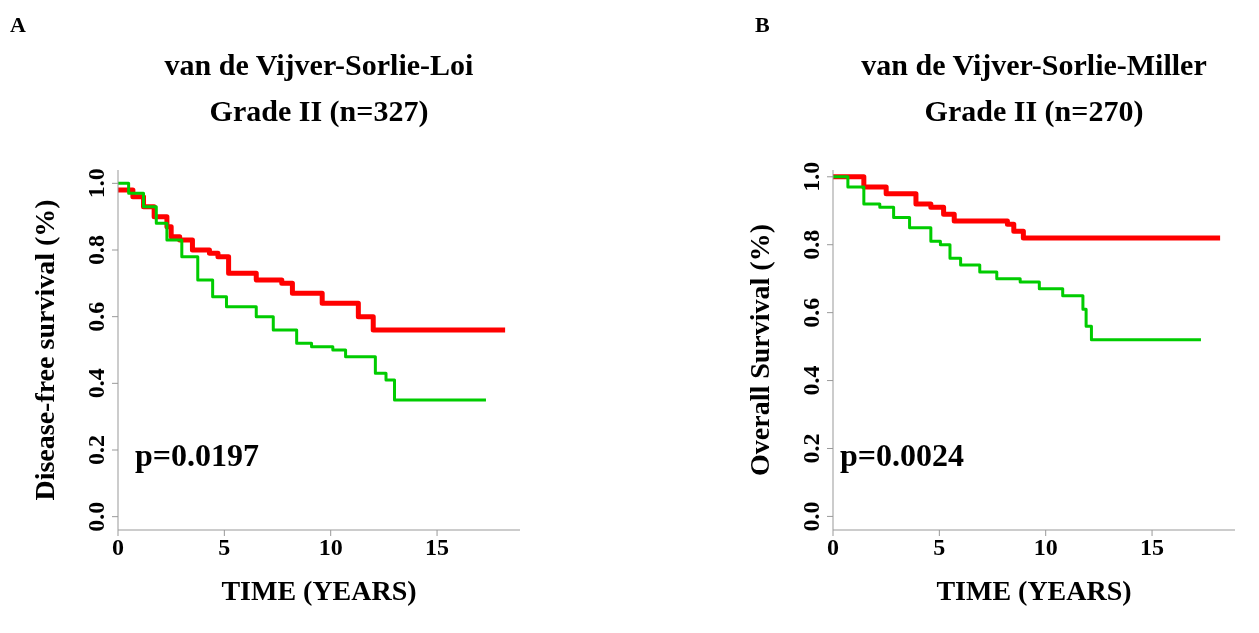 The width and height of the screenshot is (1259, 633). Describe the element at coordinates (319, 111) in the screenshot. I see `chart-subtitle: Grade II (n=327)` at that location.